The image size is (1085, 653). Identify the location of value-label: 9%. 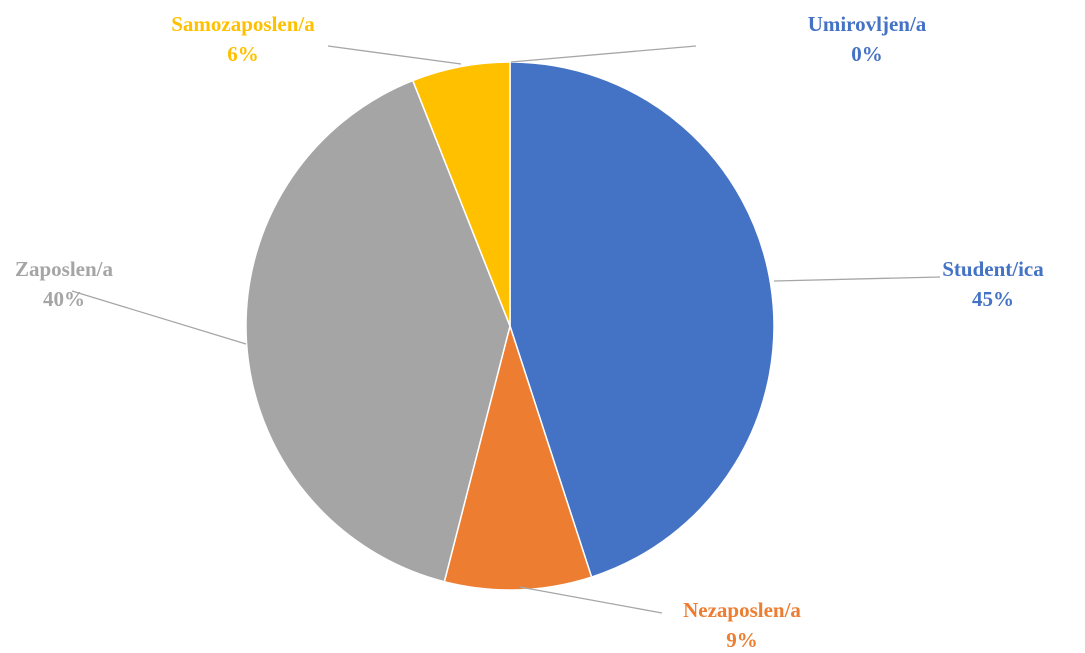
(742, 640).